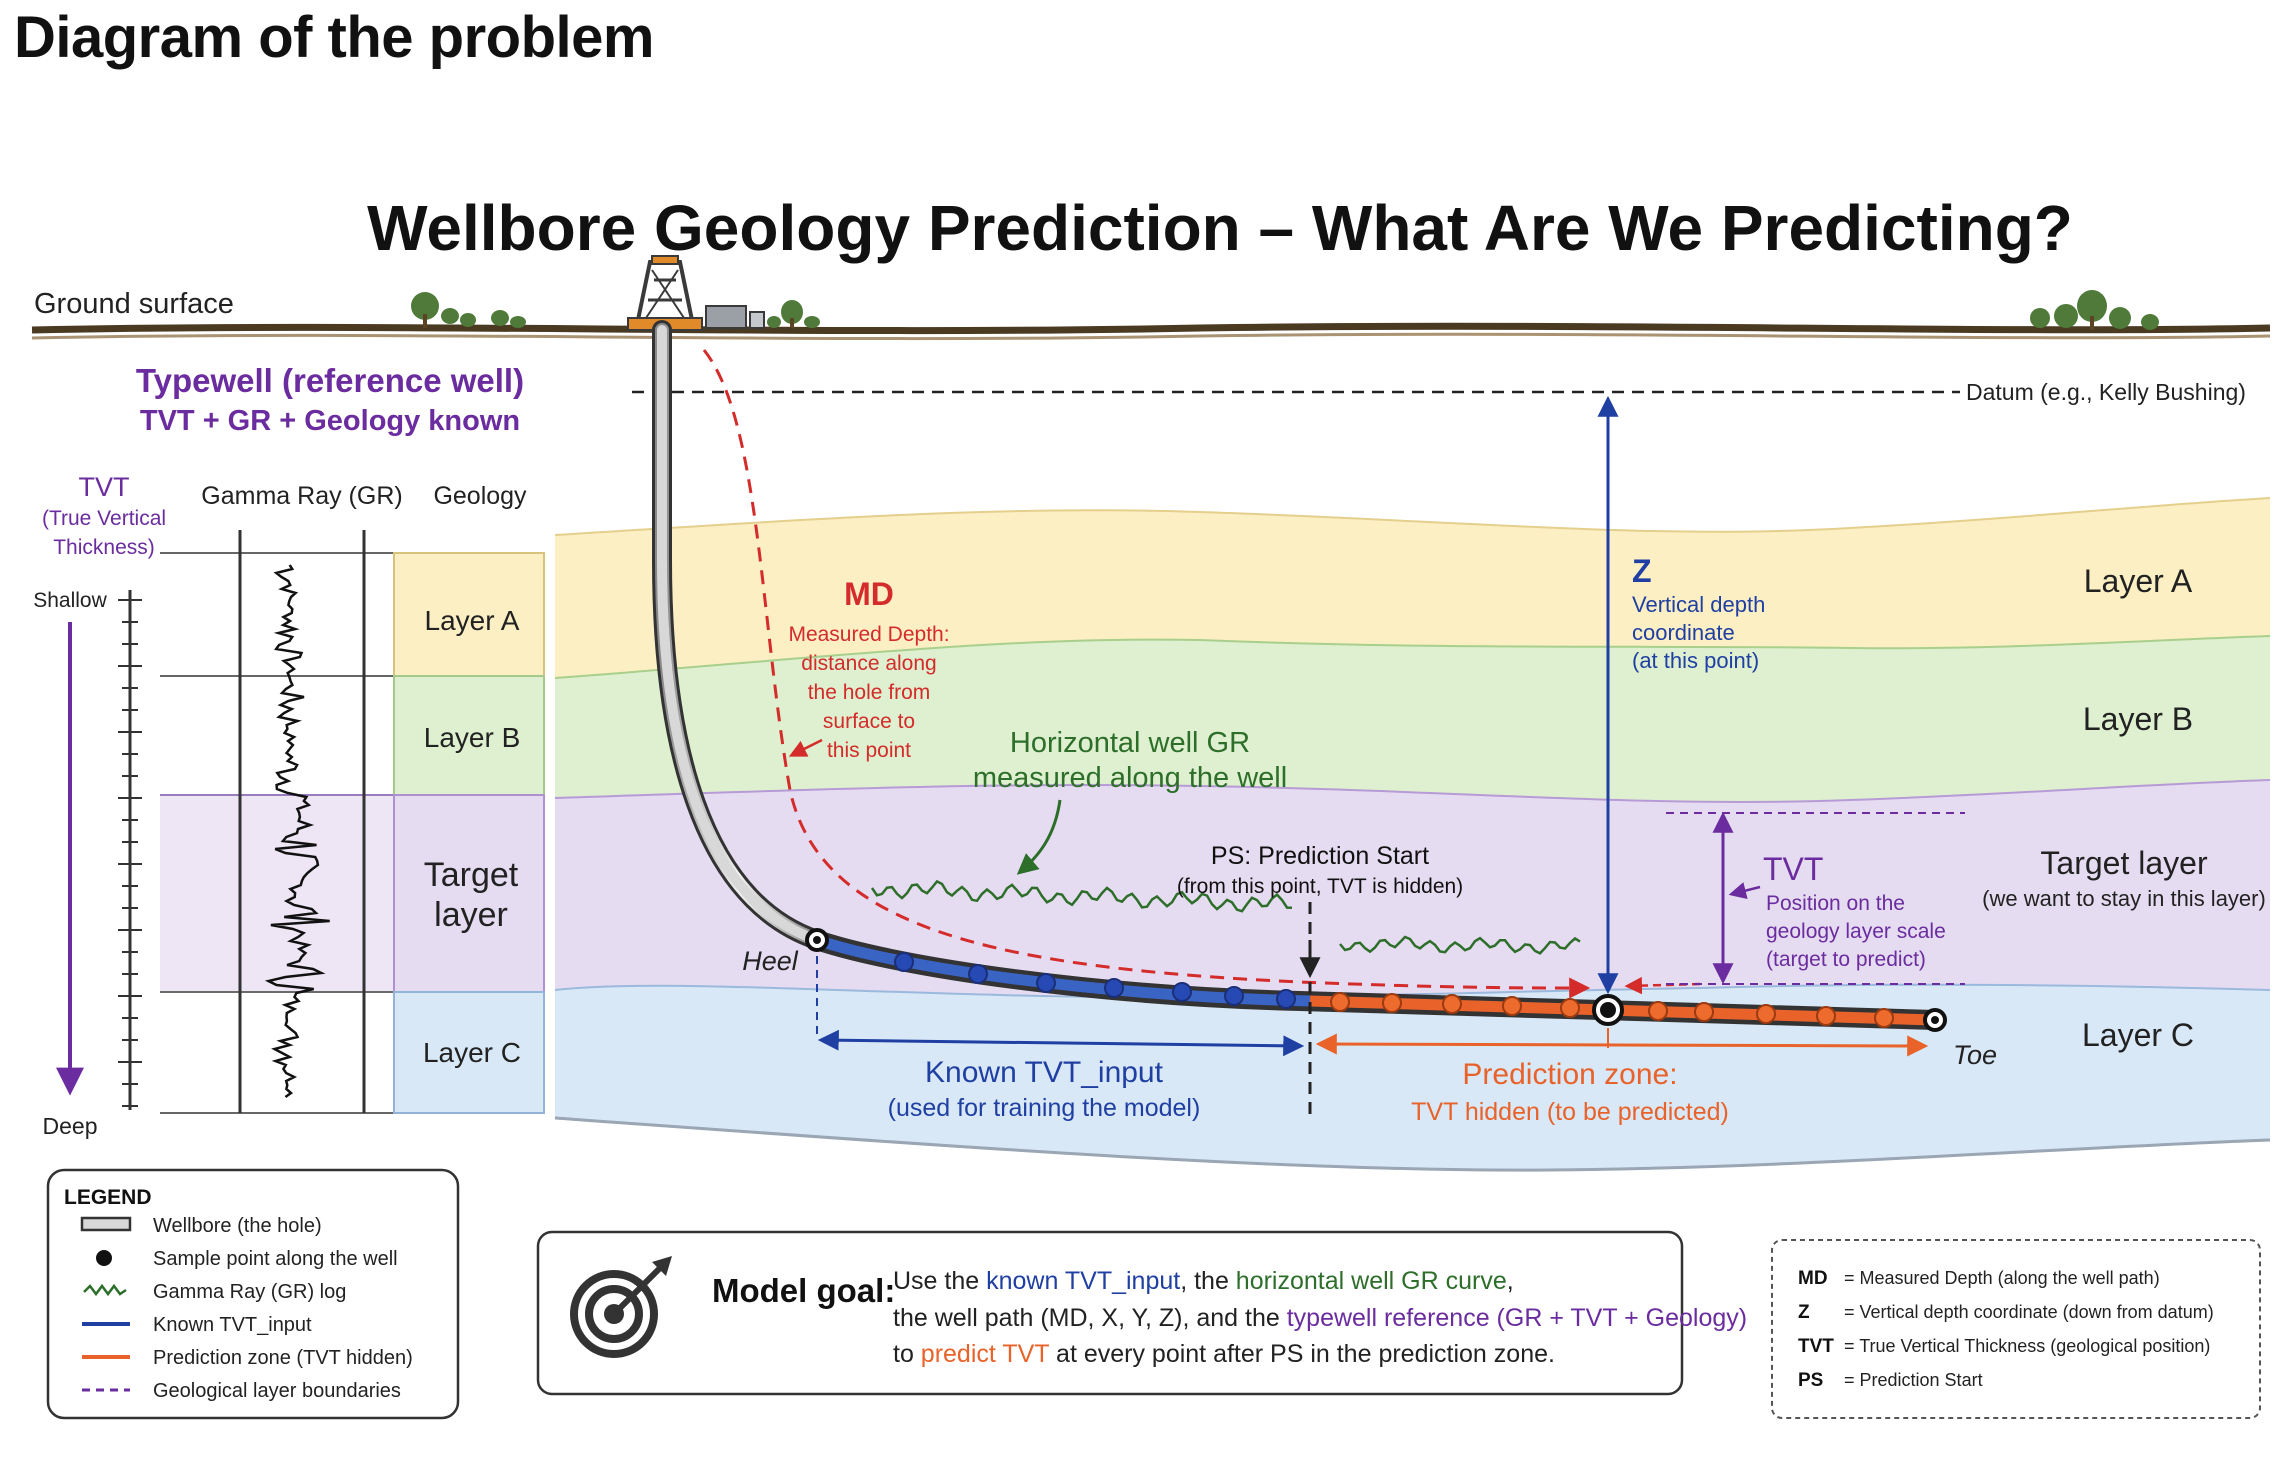 The width and height of the screenshot is (2286, 1472). What do you see at coordinates (277, 1391) in the screenshot?
I see `legend-layer-boundaries: Geological layer boundaries` at bounding box center [277, 1391].